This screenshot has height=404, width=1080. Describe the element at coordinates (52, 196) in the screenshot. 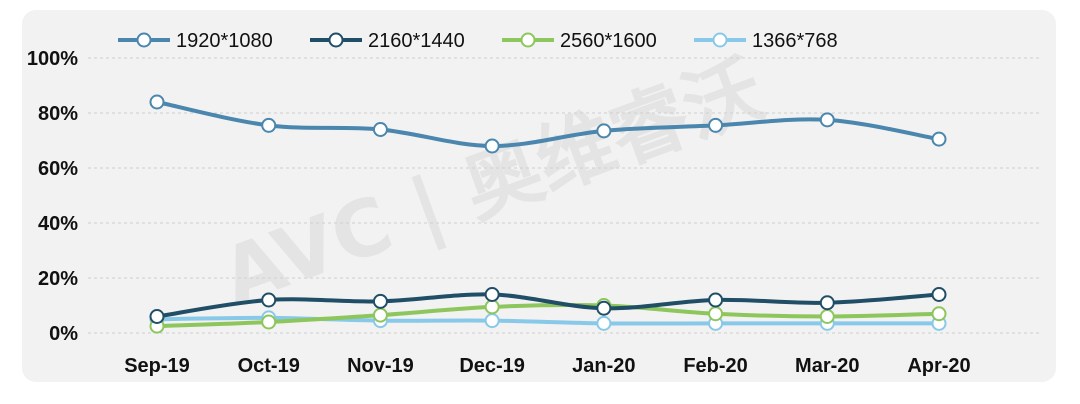

I see `y-axis-ticks: 0% 20% 40% 60% 80% 100%` at that location.